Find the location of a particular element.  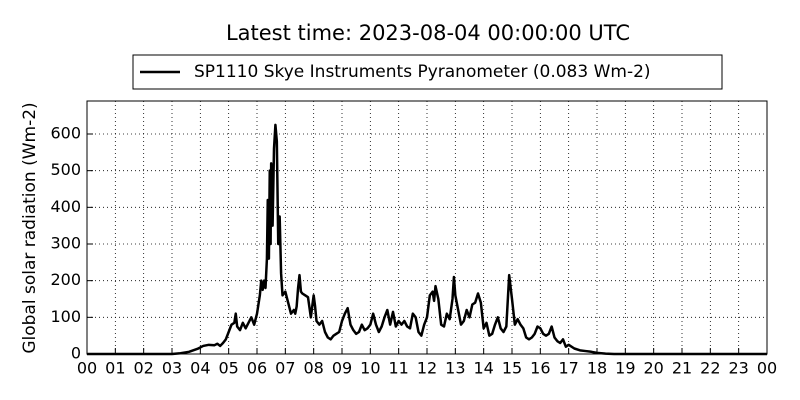

x-tick-label: 16 is located at coordinates (540, 368).